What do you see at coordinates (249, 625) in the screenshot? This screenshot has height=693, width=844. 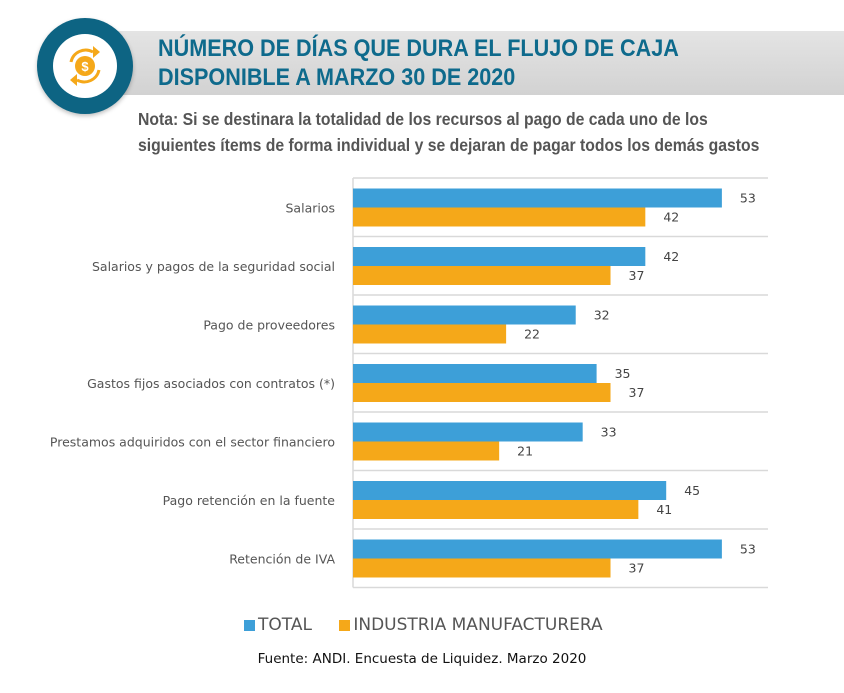 I see `legend-swatch-total` at bounding box center [249, 625].